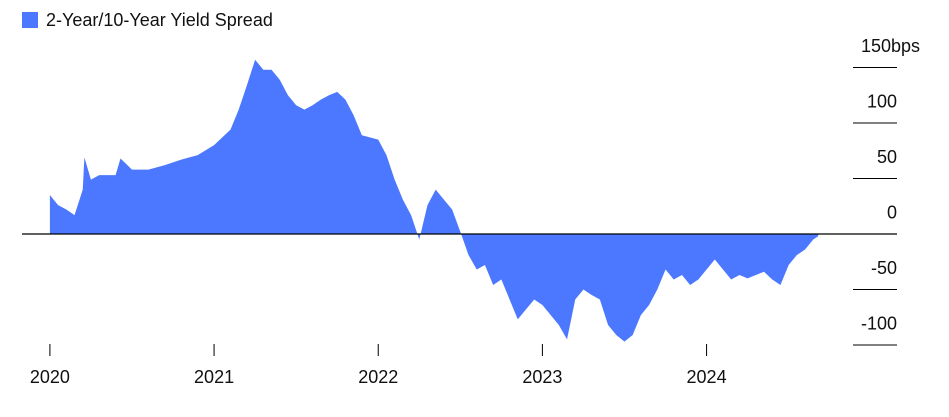 The height and width of the screenshot is (417, 949). I want to click on x-tick-label: 2023, so click(542, 377).